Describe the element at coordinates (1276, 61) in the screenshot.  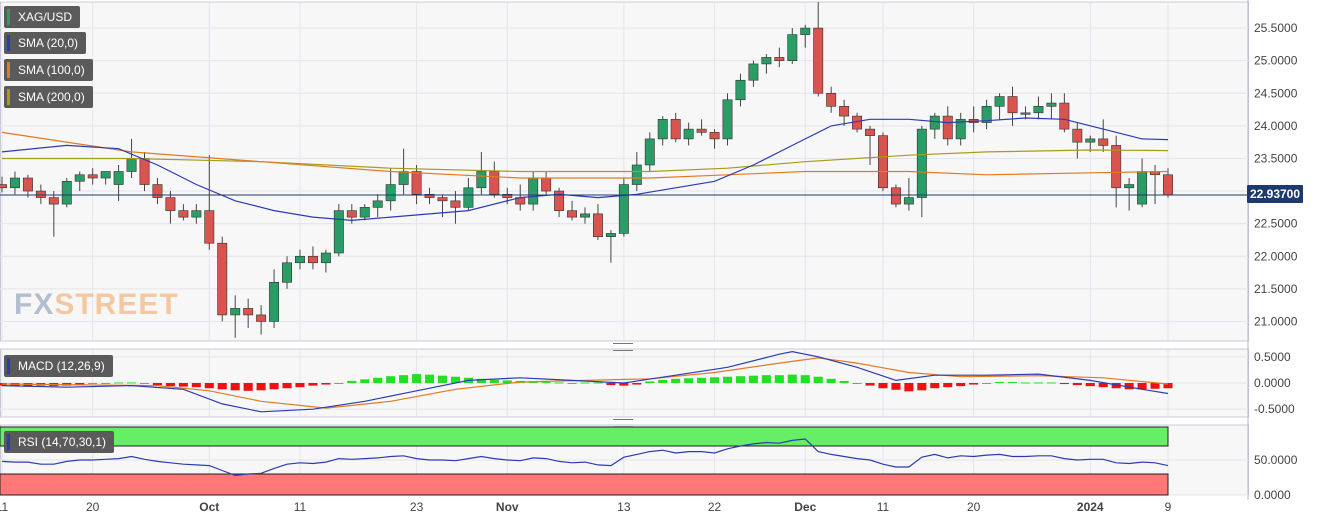
I see `y-tick-label-price: 25.0000` at that location.